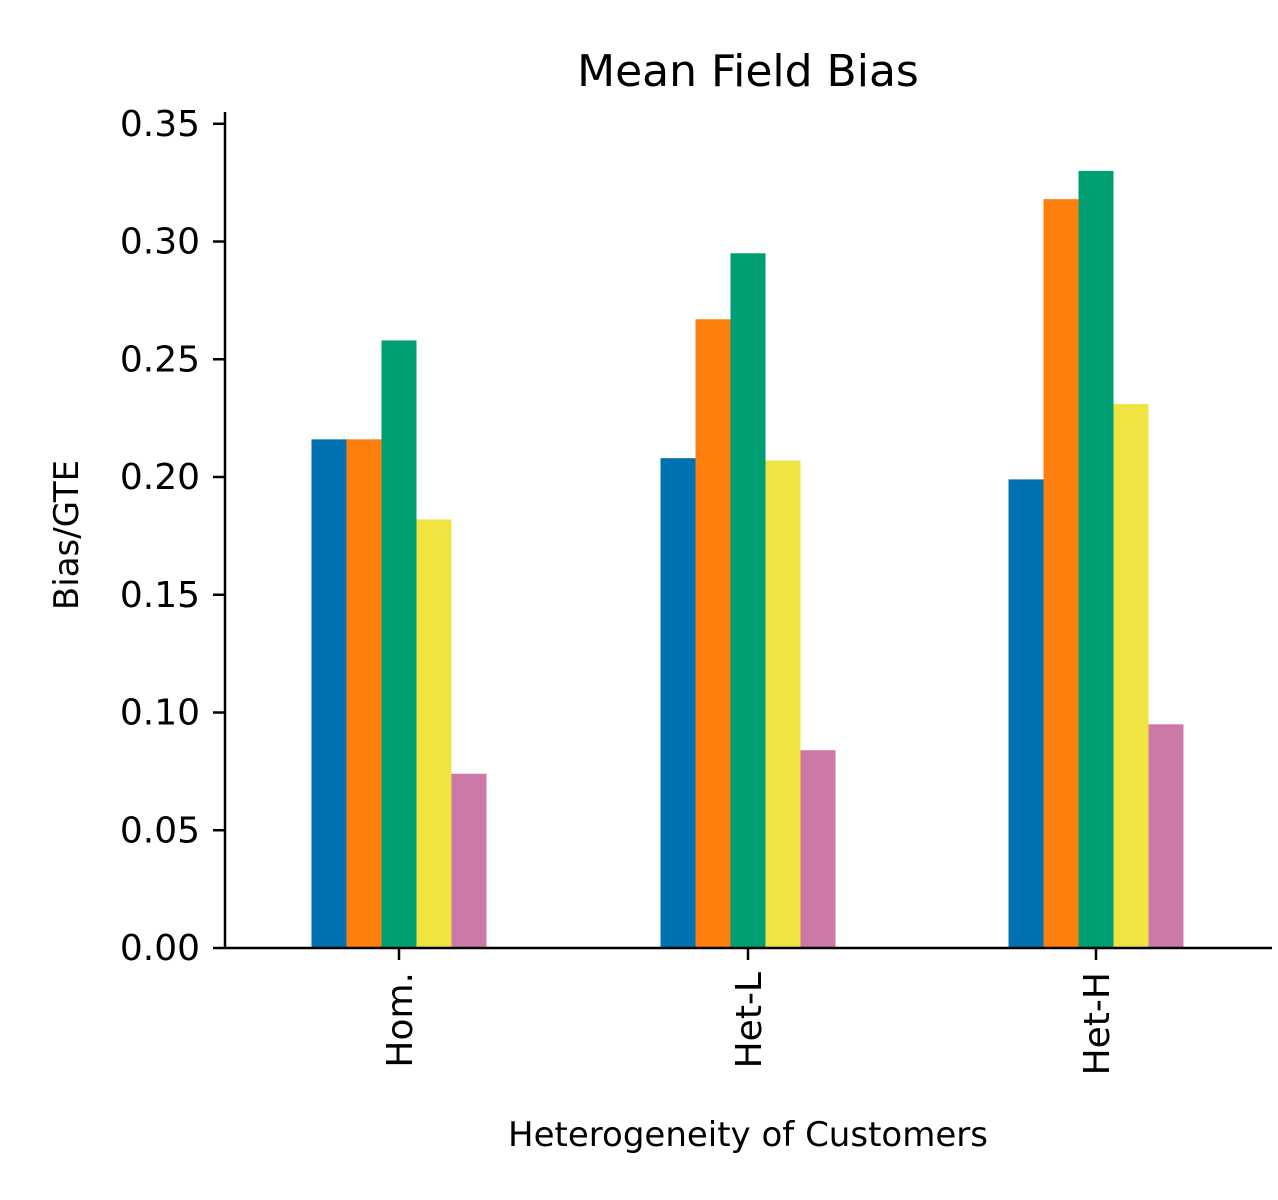 This screenshot has height=1200, width=1278. What do you see at coordinates (1061, 574) in the screenshot?
I see `bar-series-2-heth` at bounding box center [1061, 574].